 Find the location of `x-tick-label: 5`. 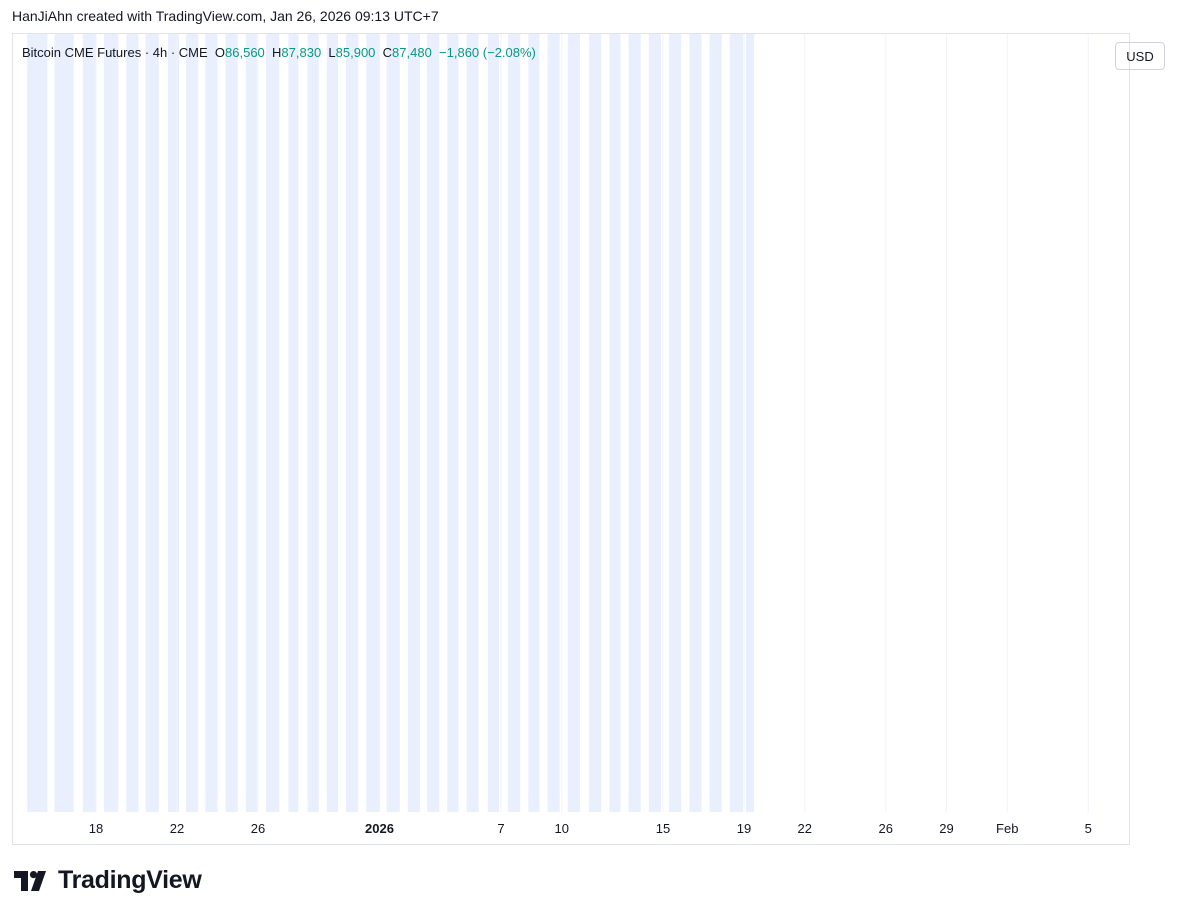

x-tick-label: 5 is located at coordinates (1088, 828).